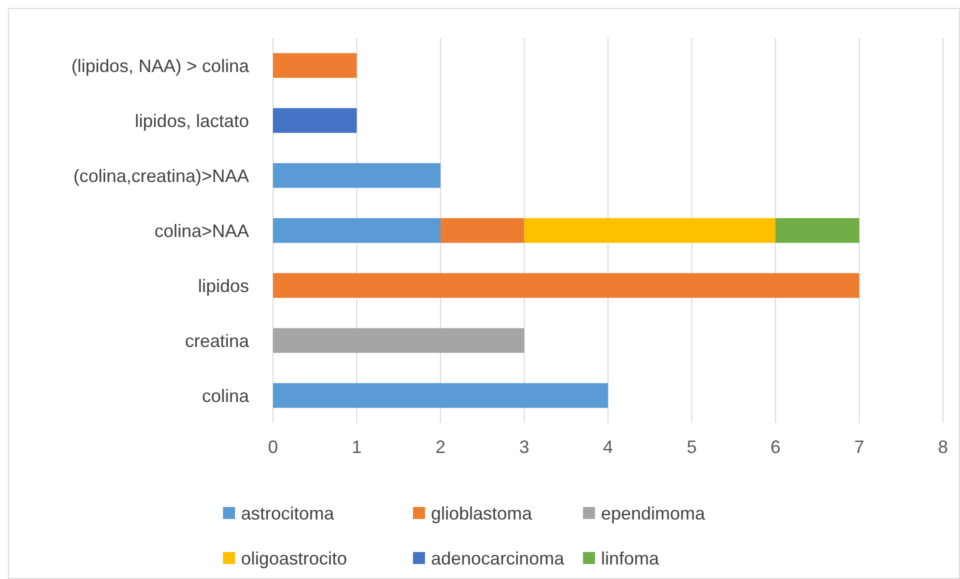 The image size is (960, 579). Describe the element at coordinates (357, 447) in the screenshot. I see `x-tick-label: 1` at that location.